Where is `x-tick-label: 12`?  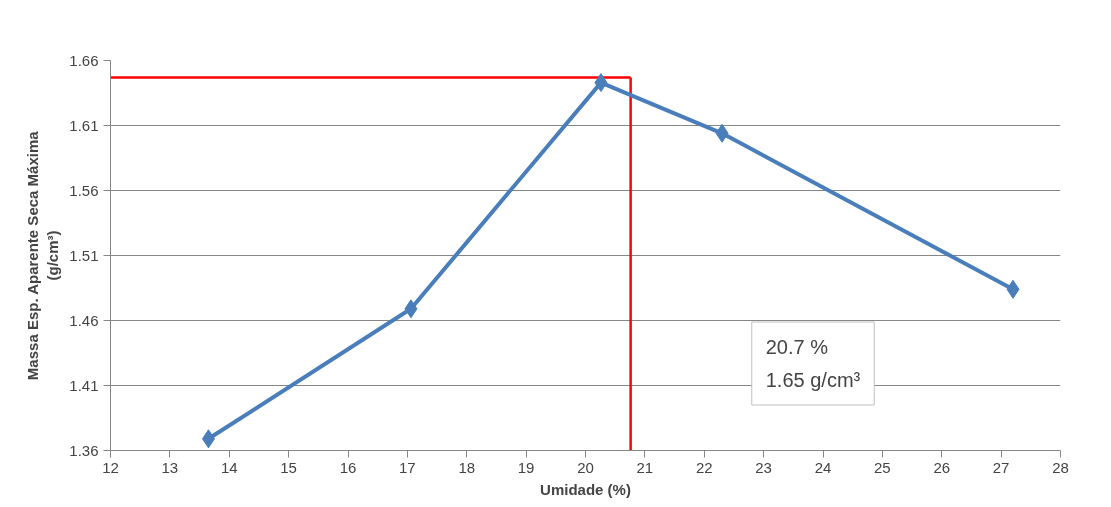
x-tick-label: 12 is located at coordinates (110, 467).